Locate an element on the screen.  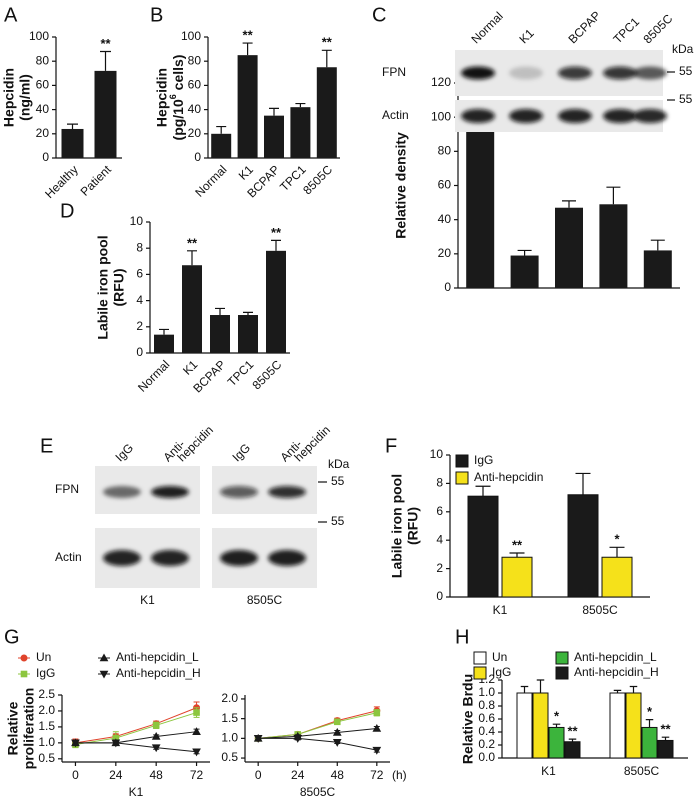
panel-letter: E is located at coordinates (46, 446).